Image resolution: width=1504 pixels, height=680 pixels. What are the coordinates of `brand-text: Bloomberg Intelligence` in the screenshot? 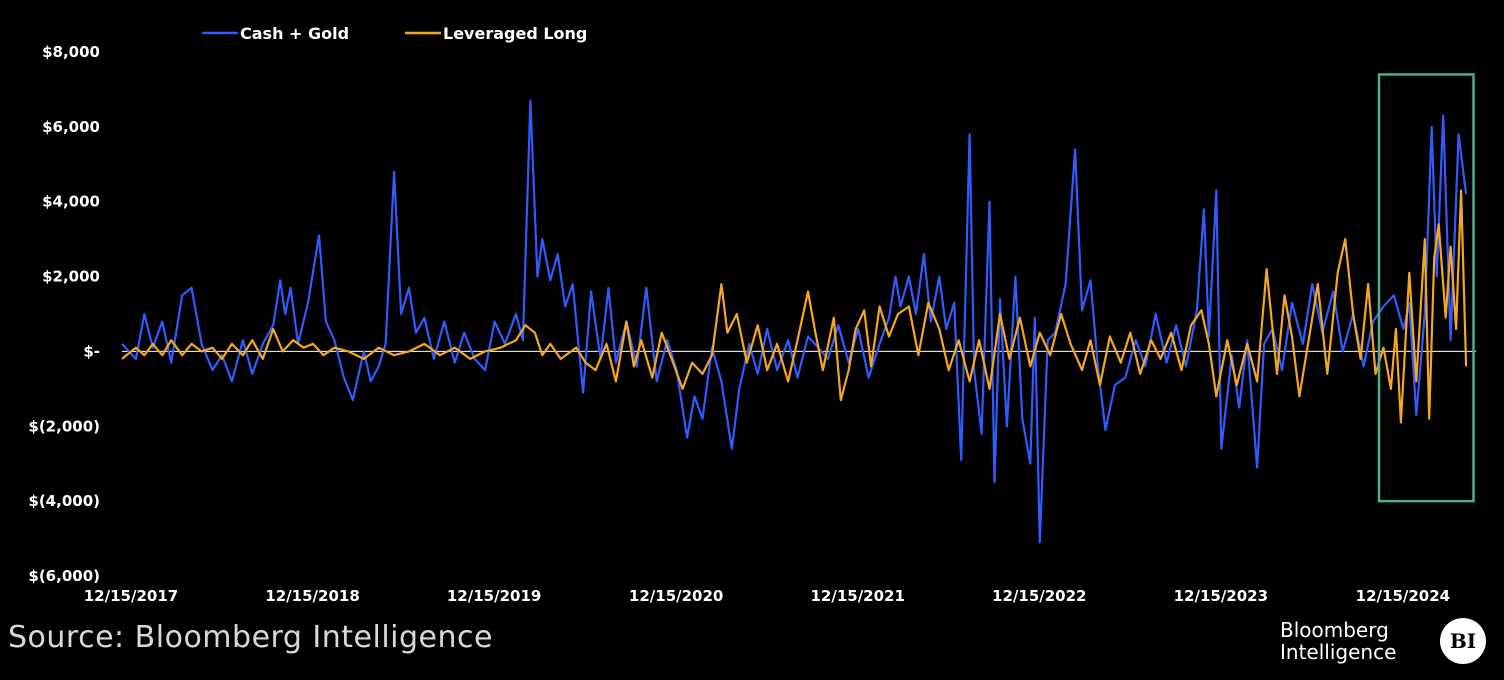 It's located at (1360, 641).